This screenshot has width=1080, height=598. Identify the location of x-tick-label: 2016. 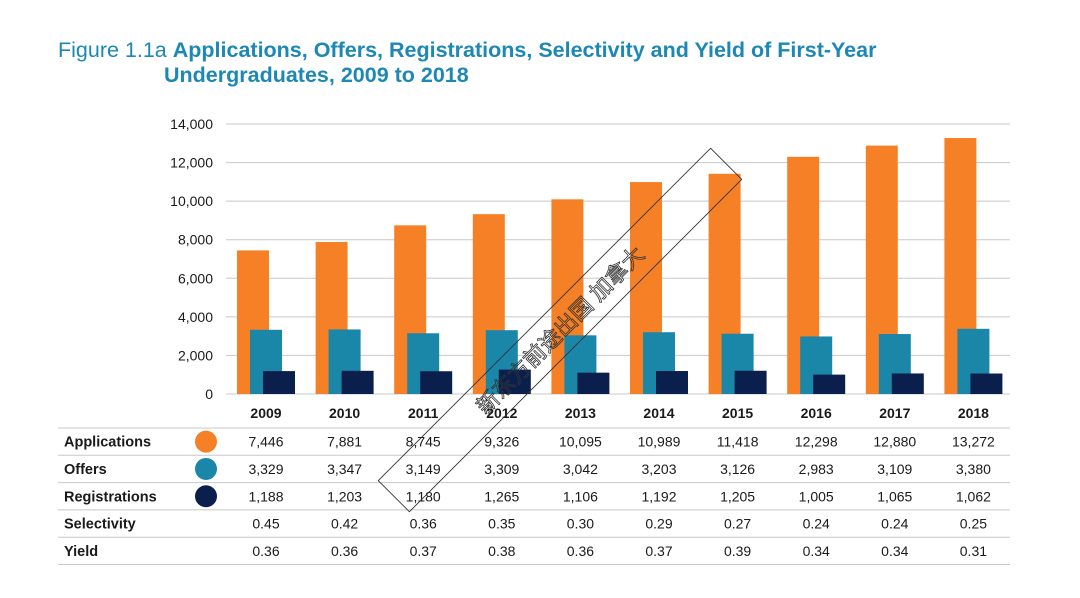
(816, 413).